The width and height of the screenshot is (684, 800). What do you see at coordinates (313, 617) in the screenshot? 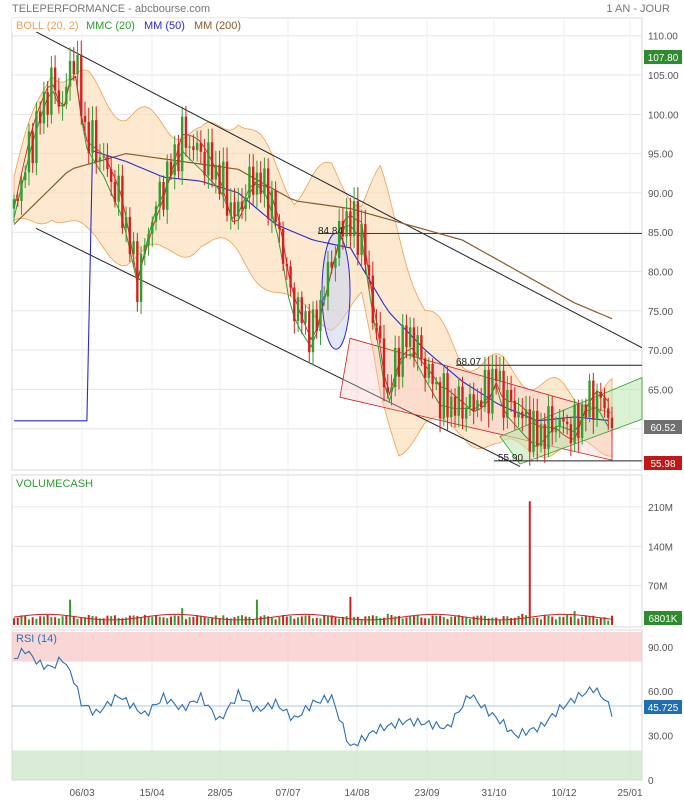
I see `volume-average-line` at bounding box center [313, 617].